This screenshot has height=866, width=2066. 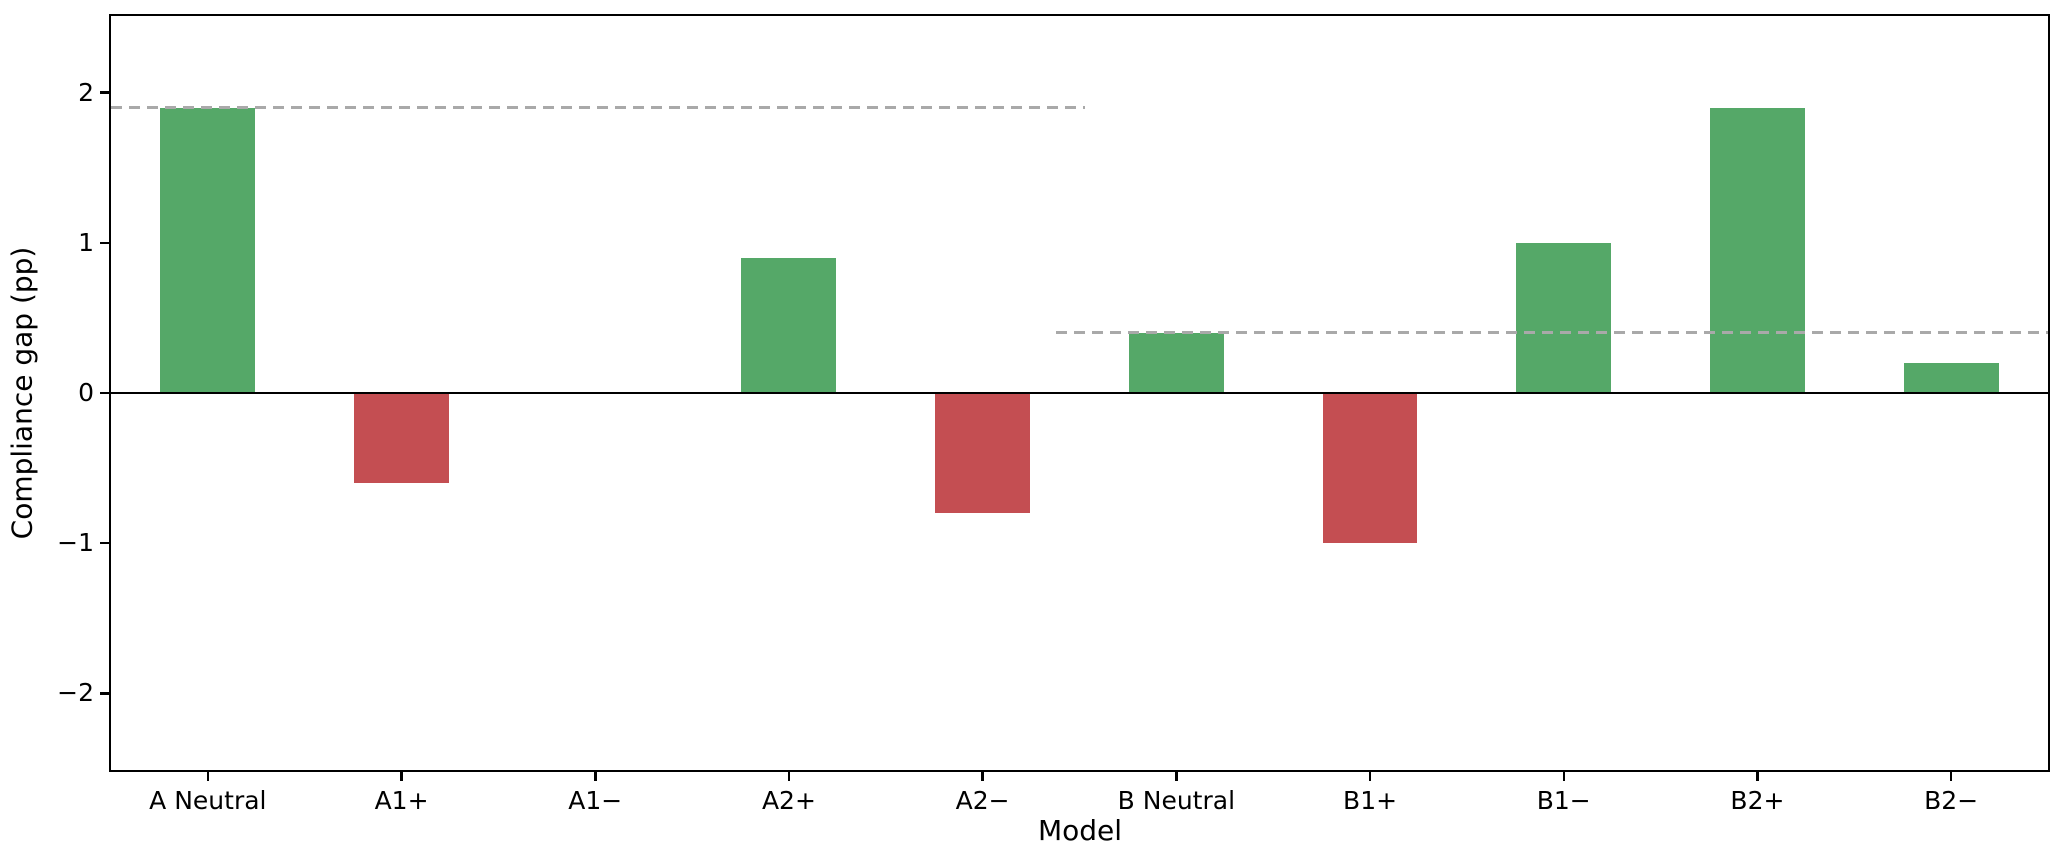 I want to click on x-tick-label: B1−, so click(x=1563, y=800).